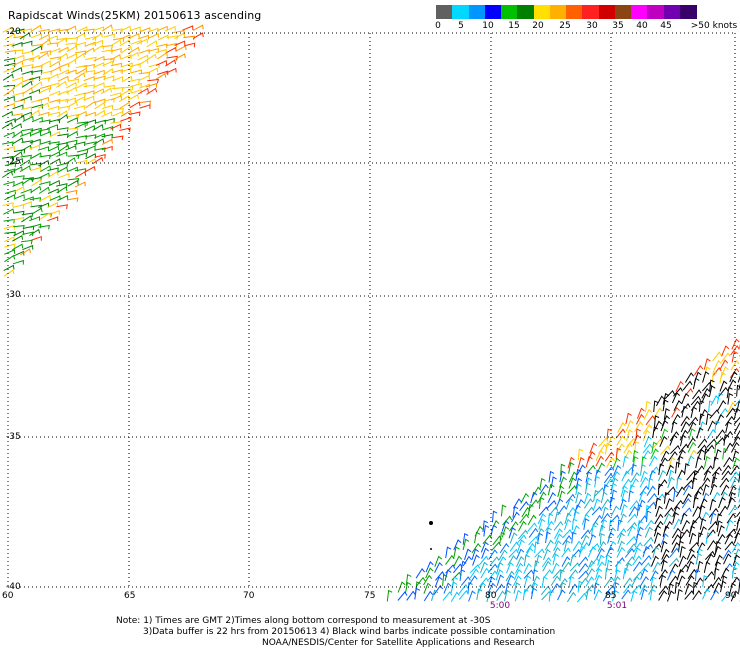 The height and width of the screenshot is (650, 740). What do you see at coordinates (618, 26) in the screenshot?
I see `scale-label: 35` at bounding box center [618, 26].